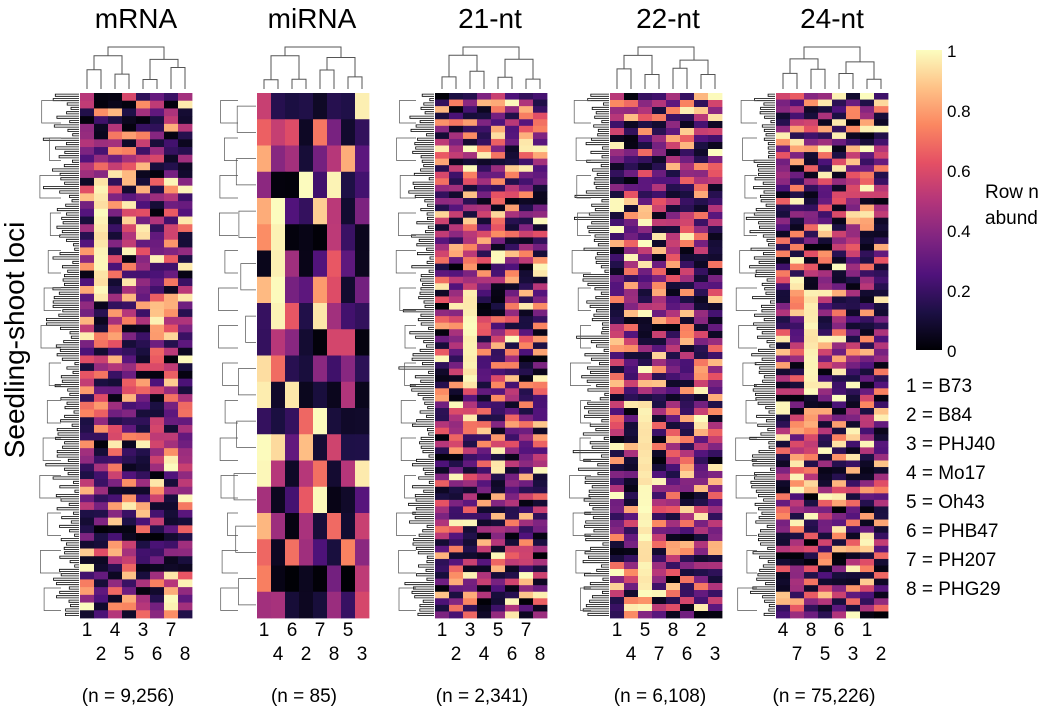 This screenshot has width=1048, height=716. What do you see at coordinates (94, 79) in the screenshot?
I see `column-dendrogram-branch` at bounding box center [94, 79].